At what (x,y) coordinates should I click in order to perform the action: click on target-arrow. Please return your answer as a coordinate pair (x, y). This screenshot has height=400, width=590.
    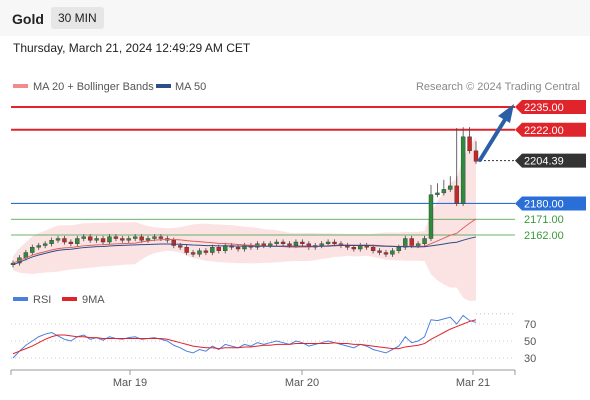
    Looking at the image, I should click on (496, 133).